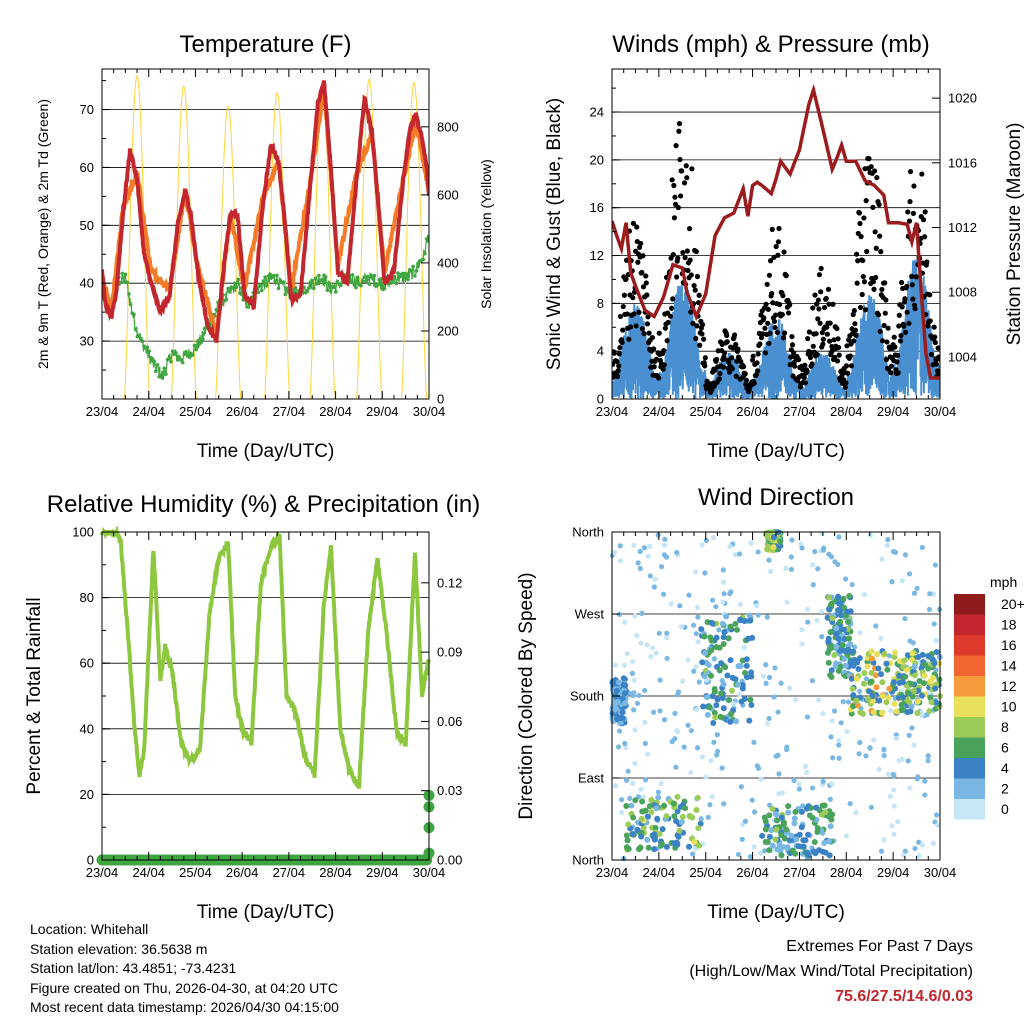 This screenshot has width=1024, height=1024. What do you see at coordinates (277, 245) in the screenshot?
I see `solar-insolation-day` at bounding box center [277, 245].